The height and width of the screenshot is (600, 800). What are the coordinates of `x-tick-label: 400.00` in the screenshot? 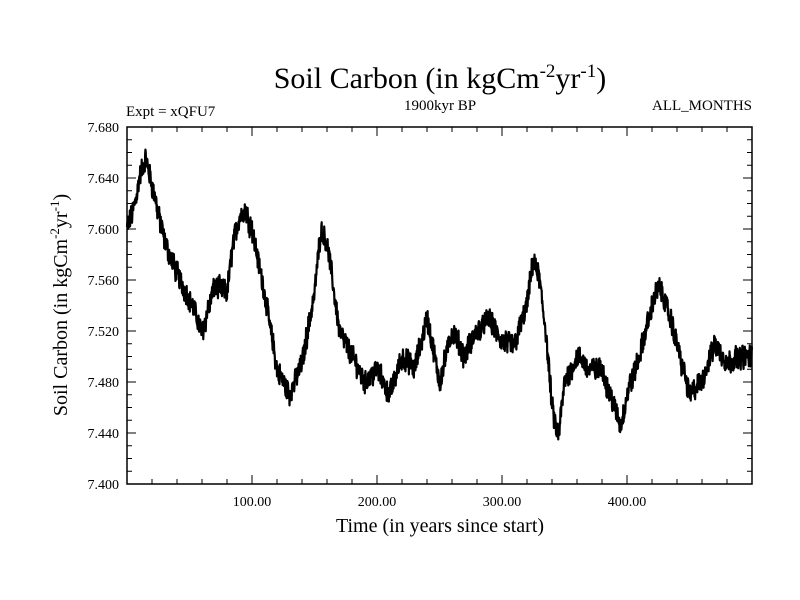 It's located at (627, 502).